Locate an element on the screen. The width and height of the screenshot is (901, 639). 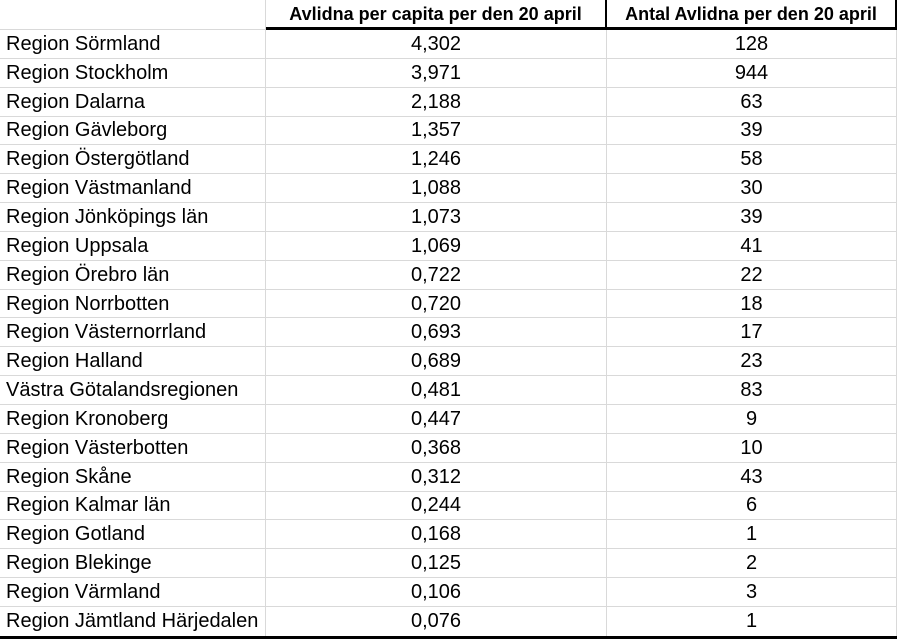
header-per-capita: Avlidna per capita per den 20 april is located at coordinates (436, 15).